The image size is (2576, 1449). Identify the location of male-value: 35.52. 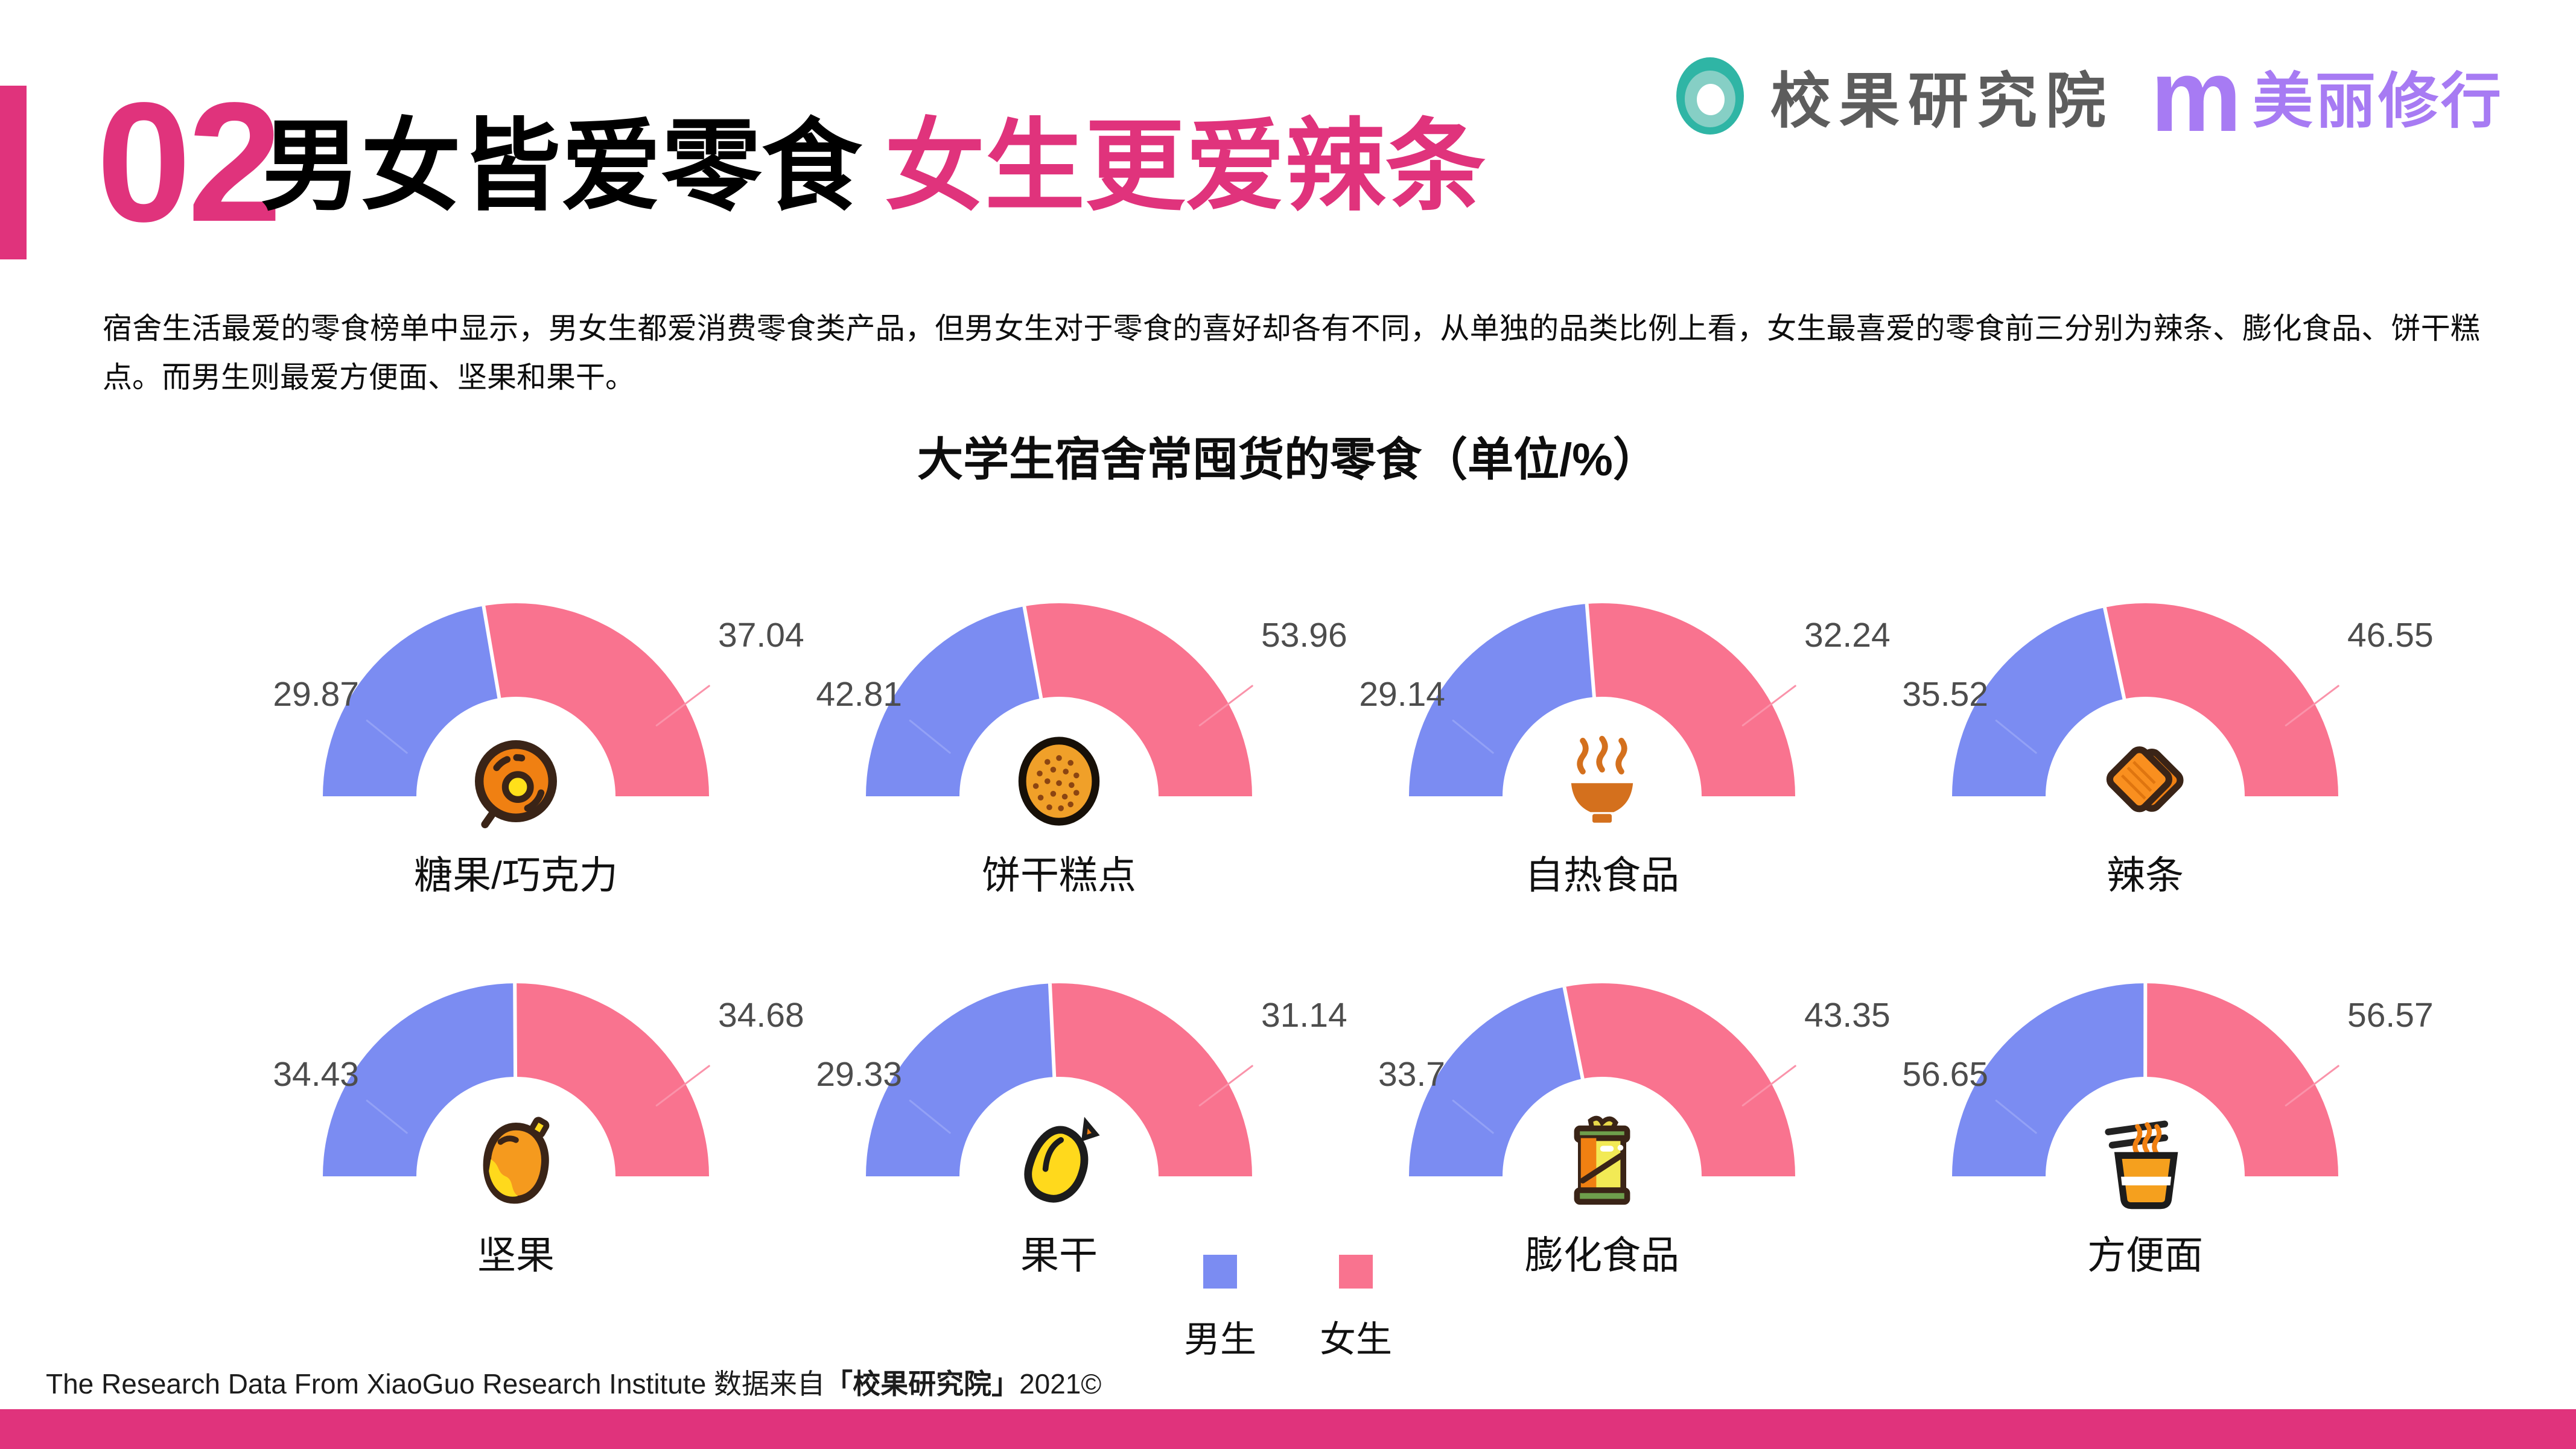
(1945, 694).